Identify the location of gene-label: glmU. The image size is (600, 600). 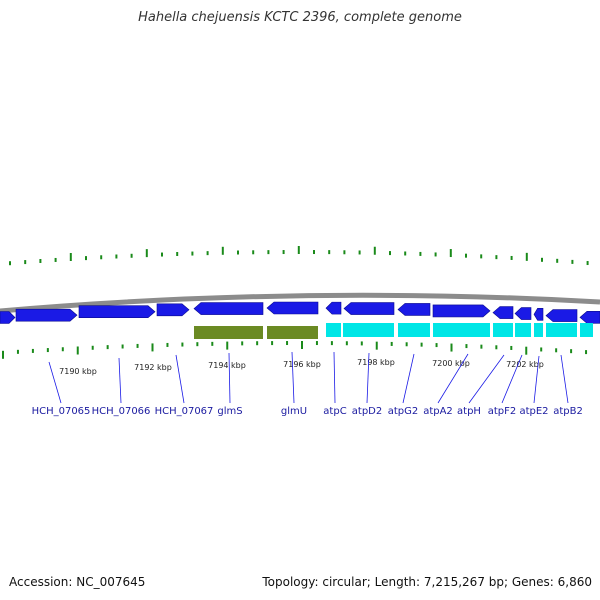
(294, 411).